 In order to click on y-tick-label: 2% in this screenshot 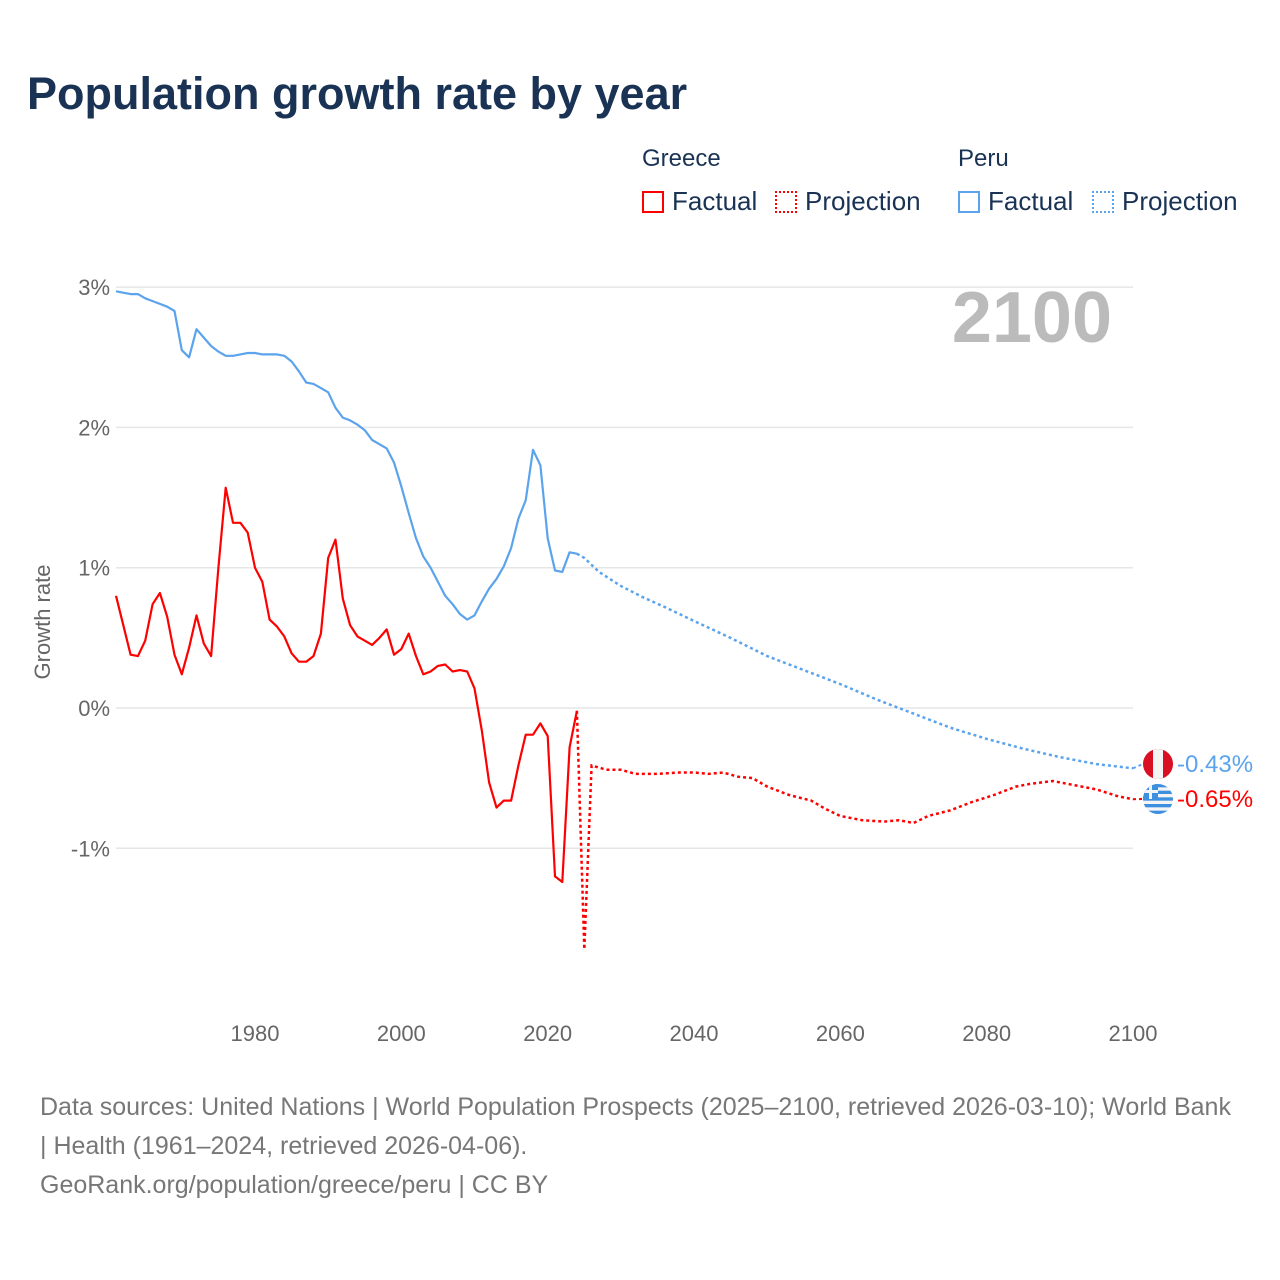, I will do `click(94, 427)`.